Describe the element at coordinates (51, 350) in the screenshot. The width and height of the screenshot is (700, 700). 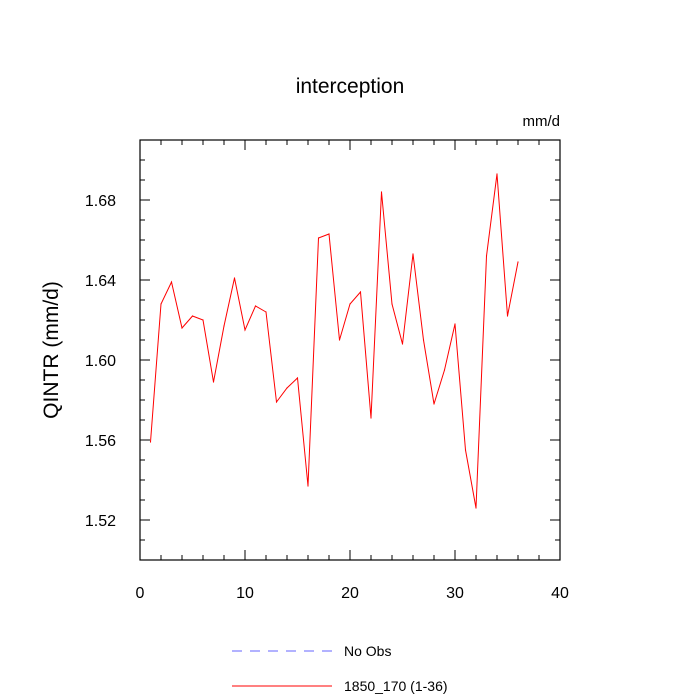
I see `y-axis-label: QINTR (mm/d)` at that location.